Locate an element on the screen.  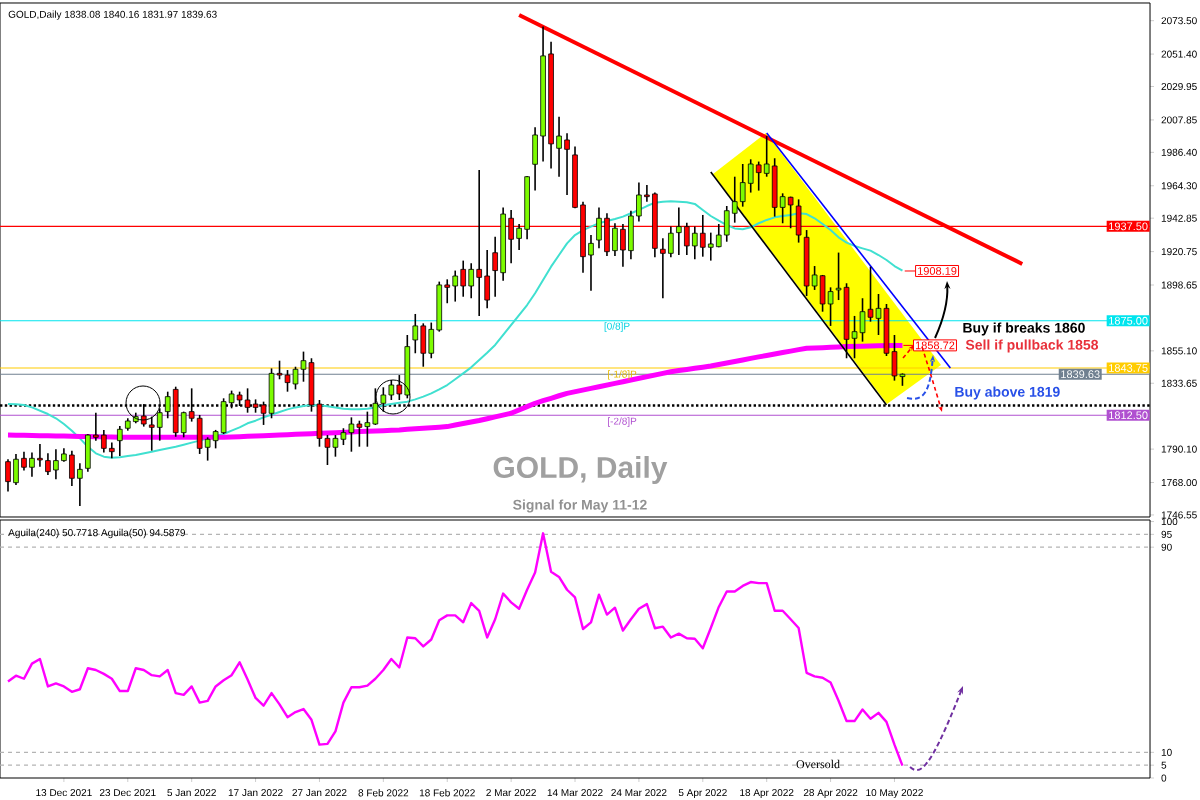
ref-line-label: 1937.50 is located at coordinates (1128, 226).